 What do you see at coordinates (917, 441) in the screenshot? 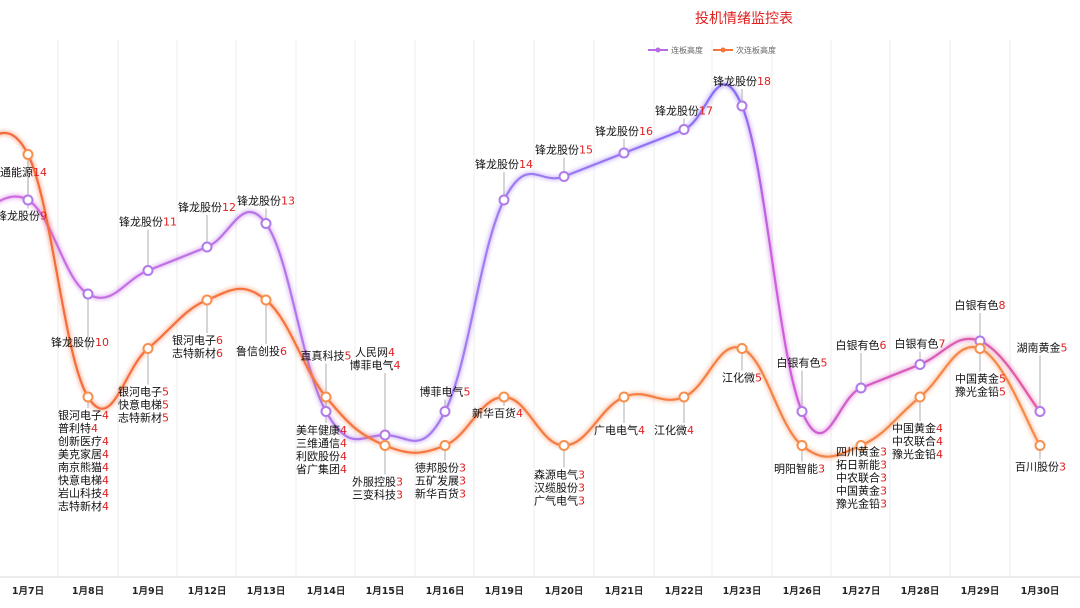
I see `data-label: 中农联合4` at bounding box center [917, 441].